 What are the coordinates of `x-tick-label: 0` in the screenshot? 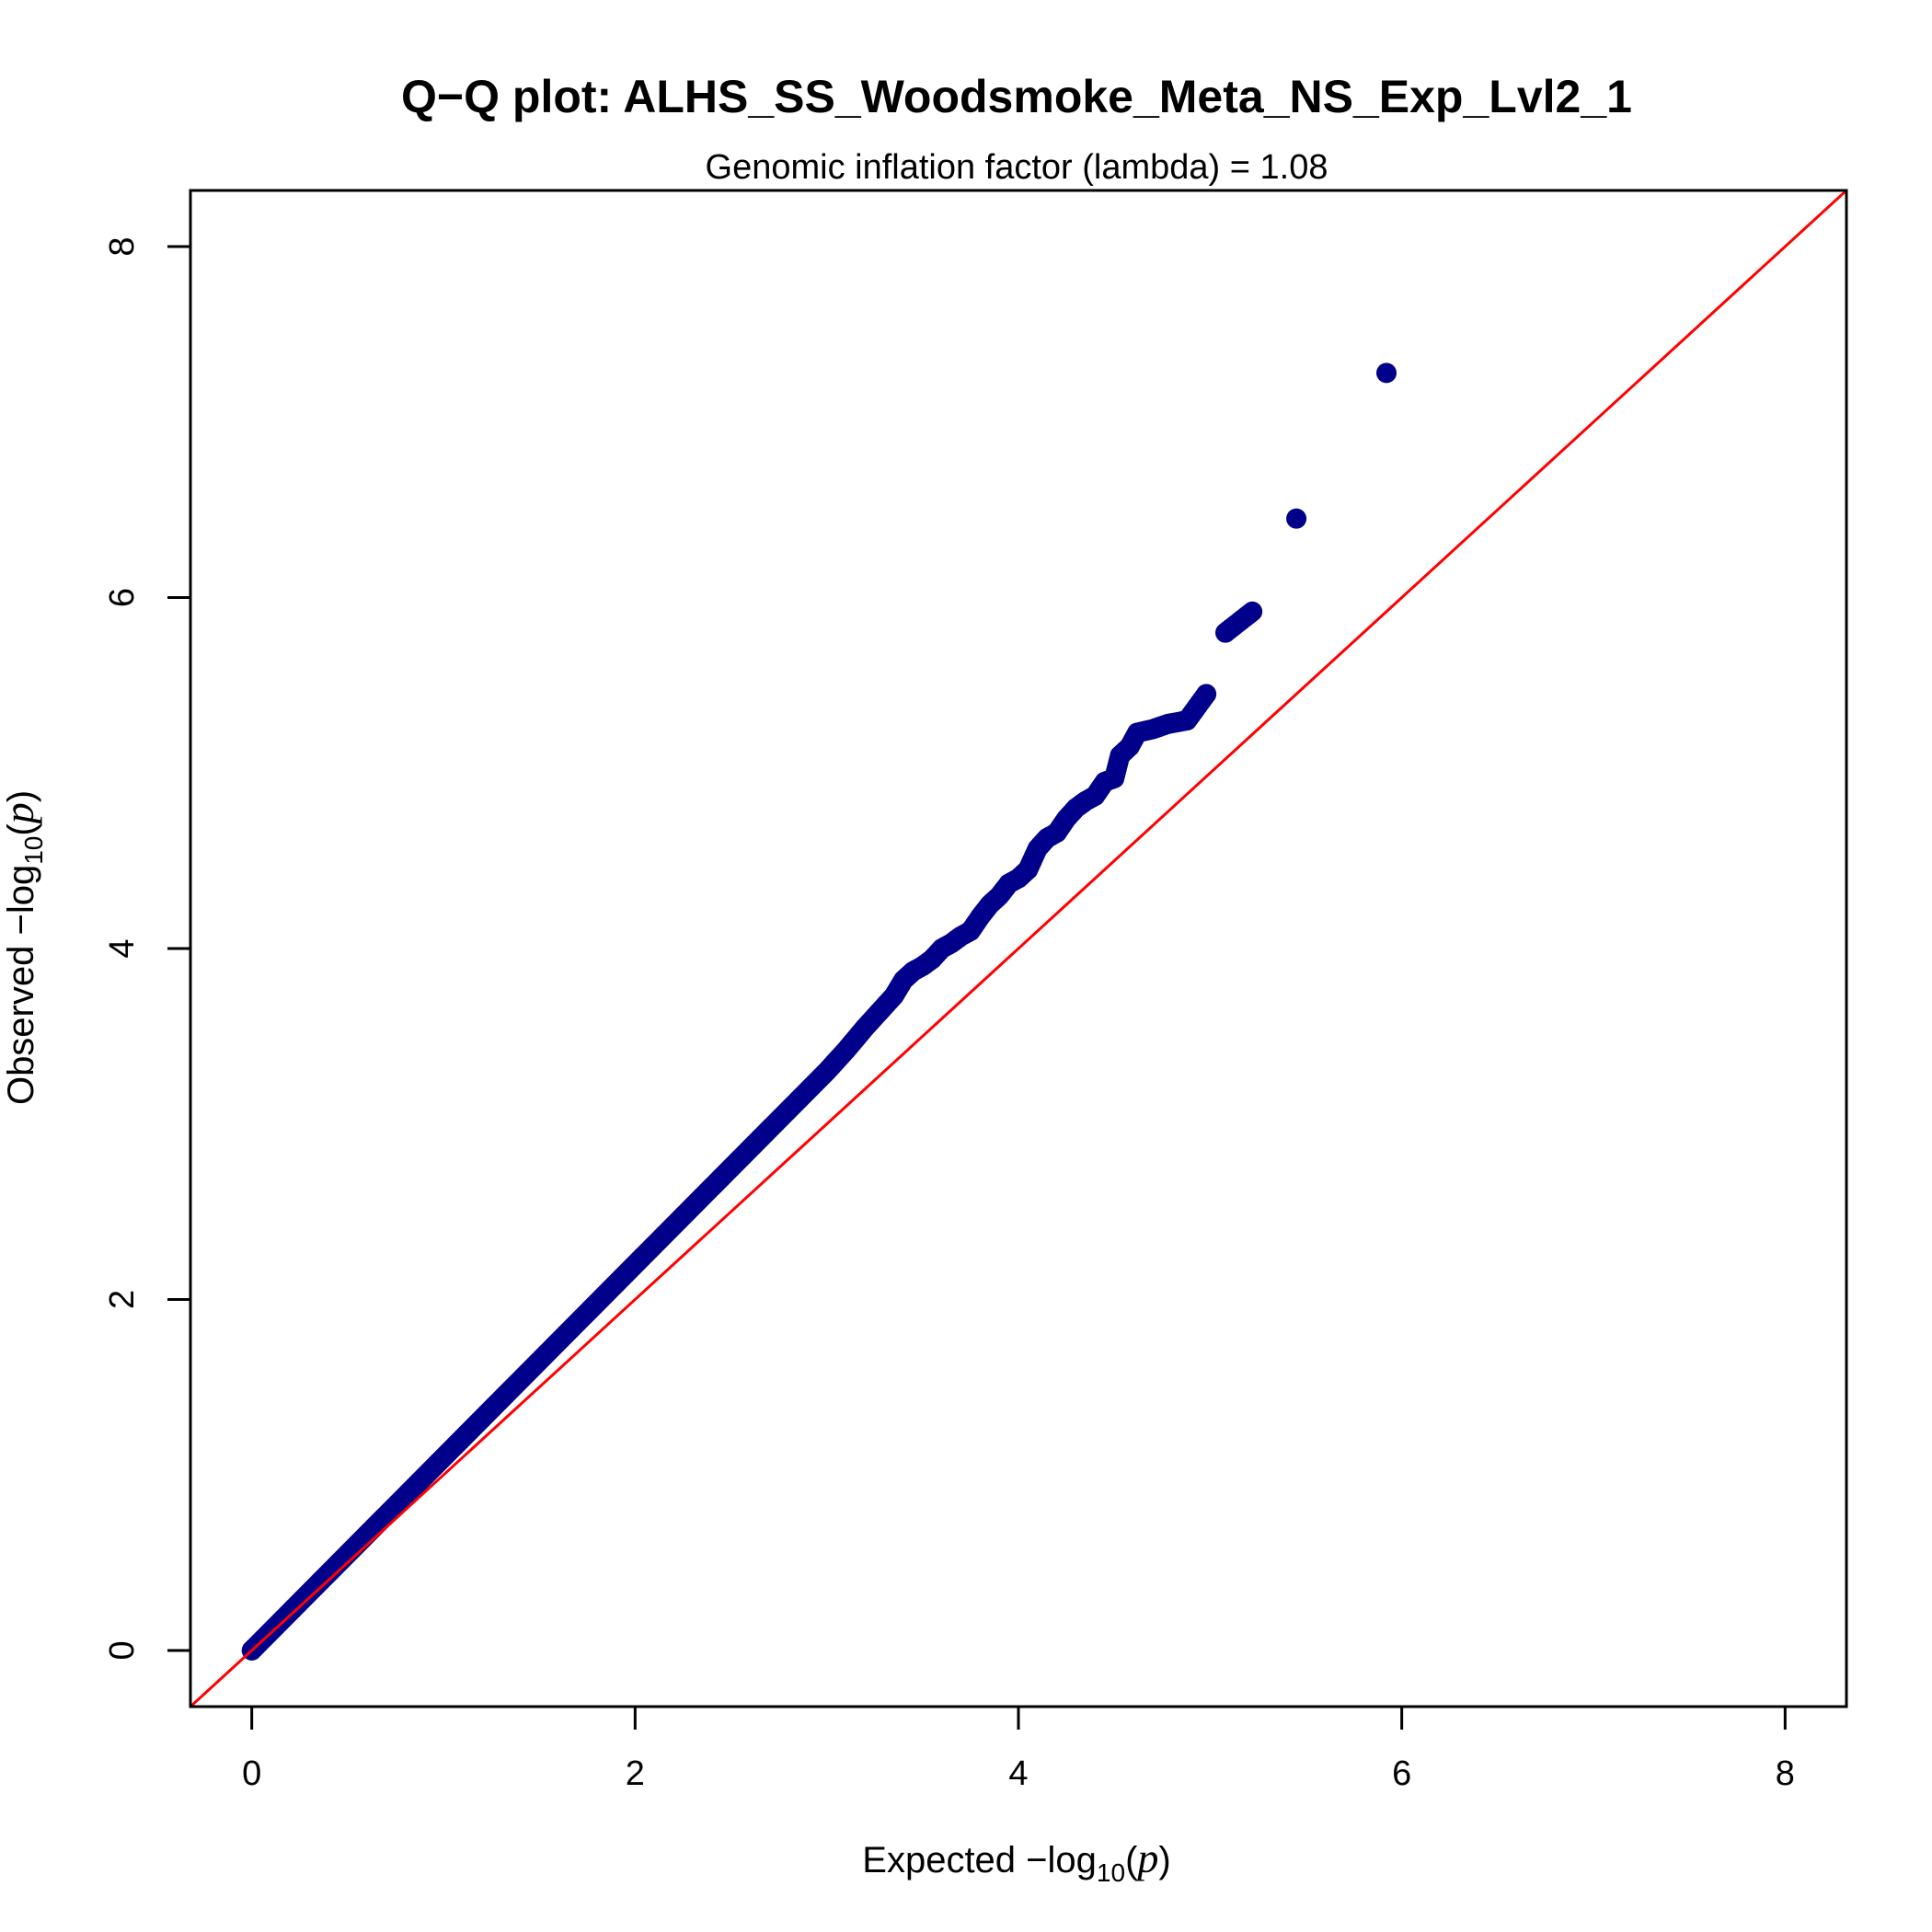 It's located at (252, 1773).